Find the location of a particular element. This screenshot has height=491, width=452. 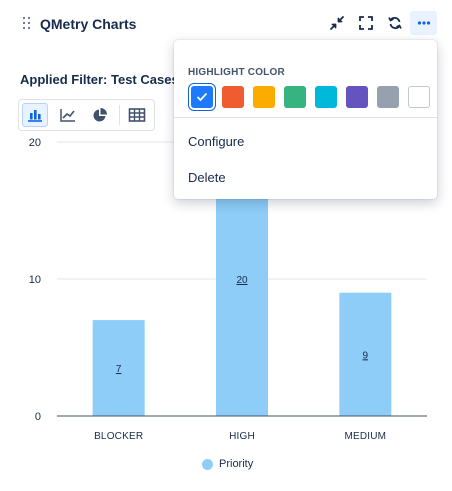

fullscreen-button is located at coordinates (366, 23).